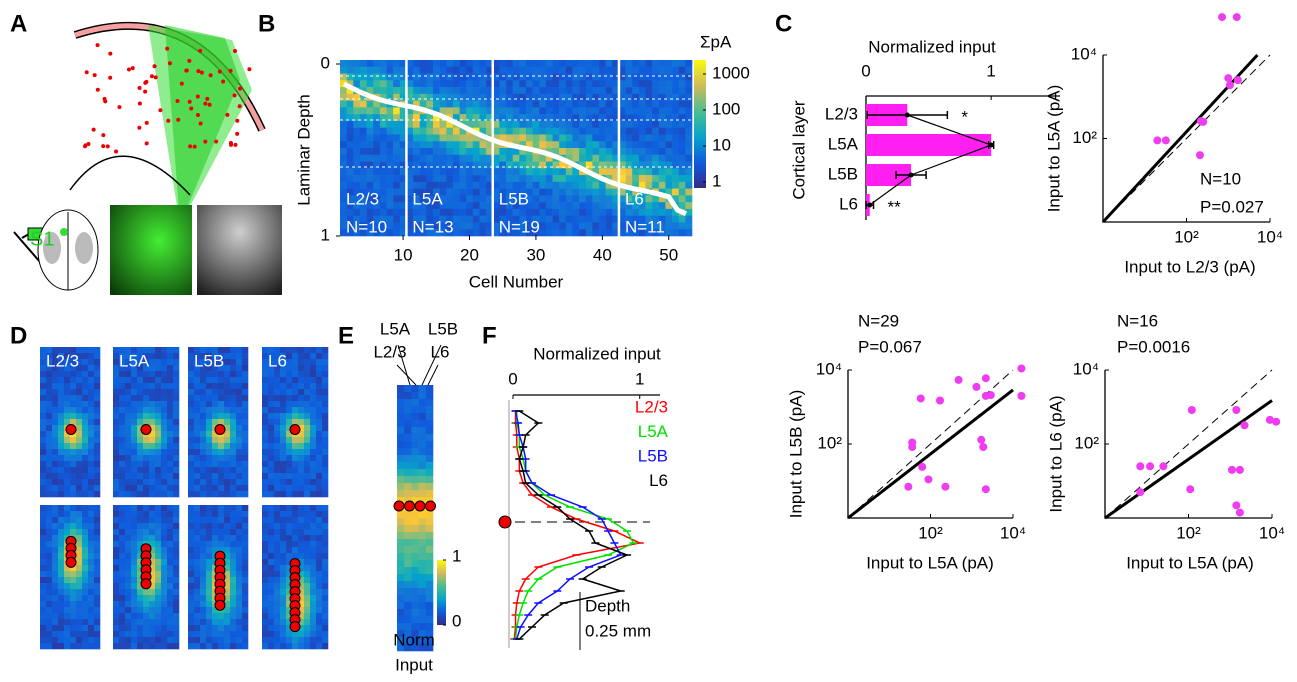 The image size is (1297, 682). What do you see at coordinates (1140, 466) in the screenshot?
I see `data-point` at bounding box center [1140, 466].